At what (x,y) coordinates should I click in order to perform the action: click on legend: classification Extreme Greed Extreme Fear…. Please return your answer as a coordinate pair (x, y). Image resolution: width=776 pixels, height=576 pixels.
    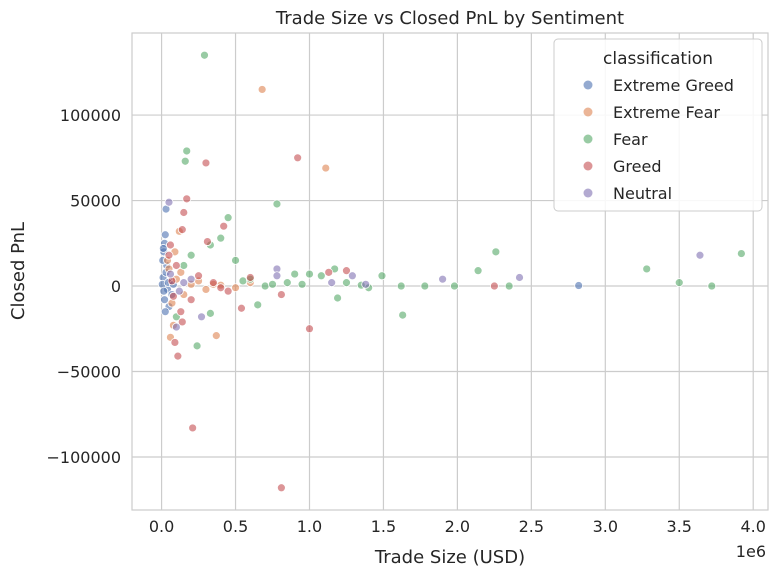
    Looking at the image, I should click on (658, 125).